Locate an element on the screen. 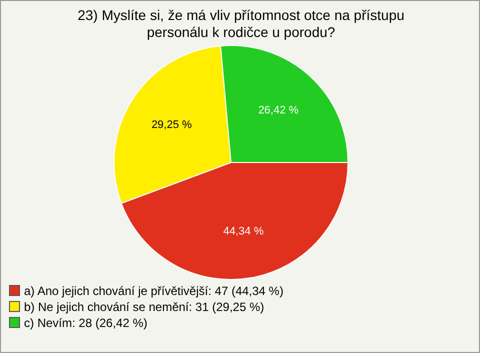 The width and height of the screenshot is (480, 353). data-label: 29,25 % is located at coordinates (171, 125).